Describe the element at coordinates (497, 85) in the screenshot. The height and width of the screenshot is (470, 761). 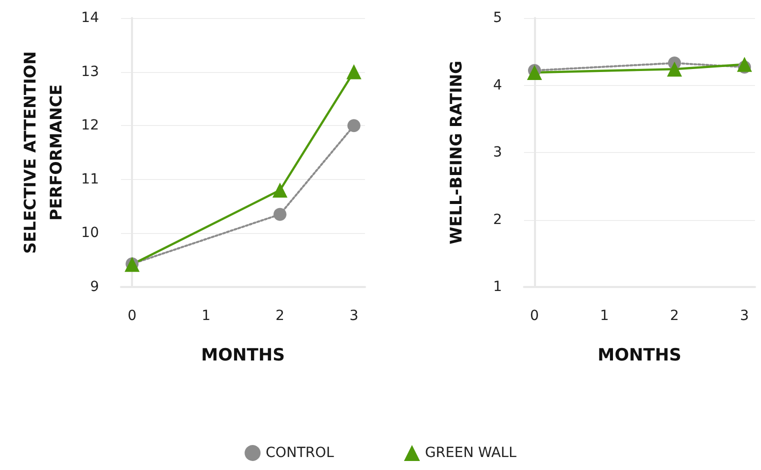
I see `y-tick-label: 4` at that location.